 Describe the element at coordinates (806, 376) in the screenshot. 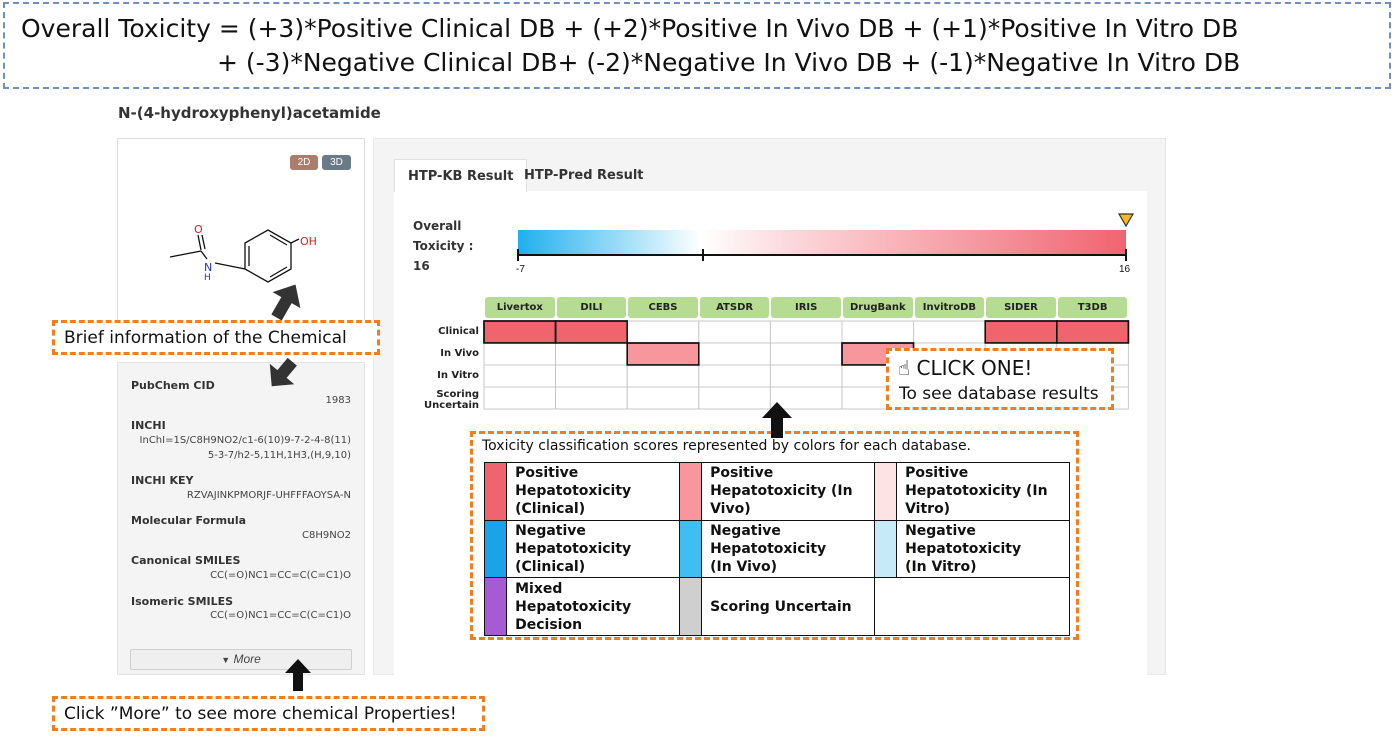

I see `grid-cell-iris-row2` at that location.